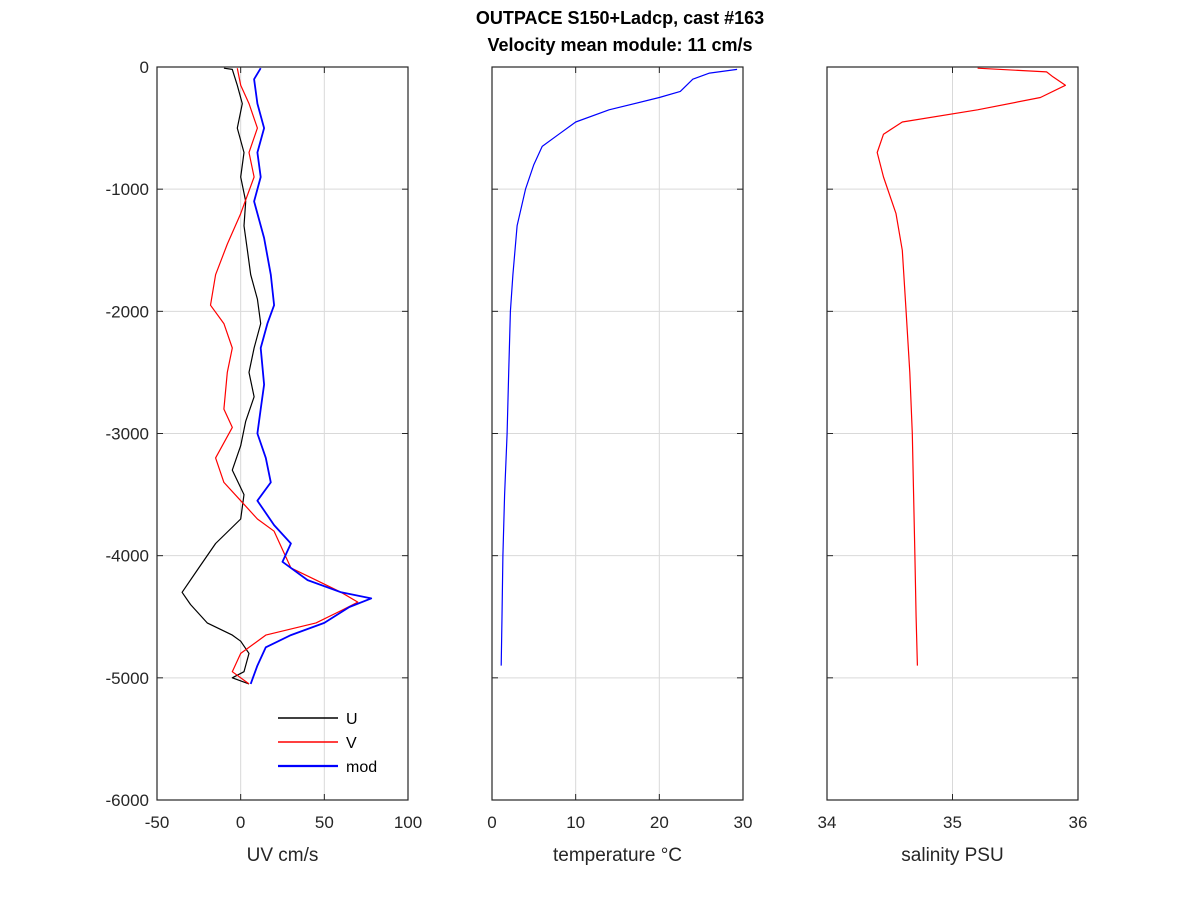  I want to click on salinity-xtick-label: 36, so click(1078, 822).